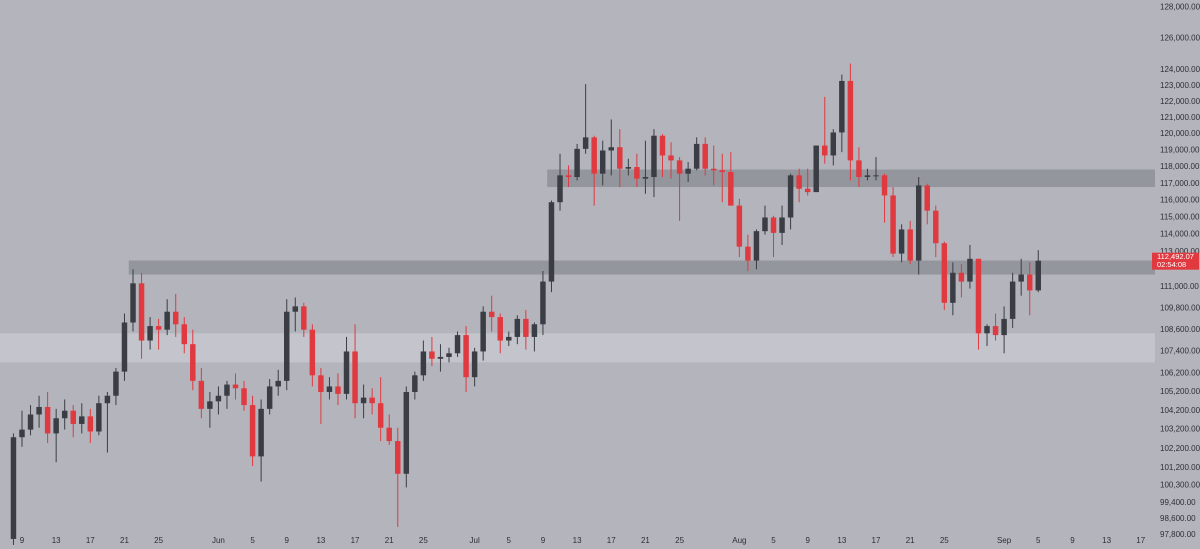 This screenshot has width=1200, height=549. I want to click on countdown-label: 02:54:08, so click(1171, 264).